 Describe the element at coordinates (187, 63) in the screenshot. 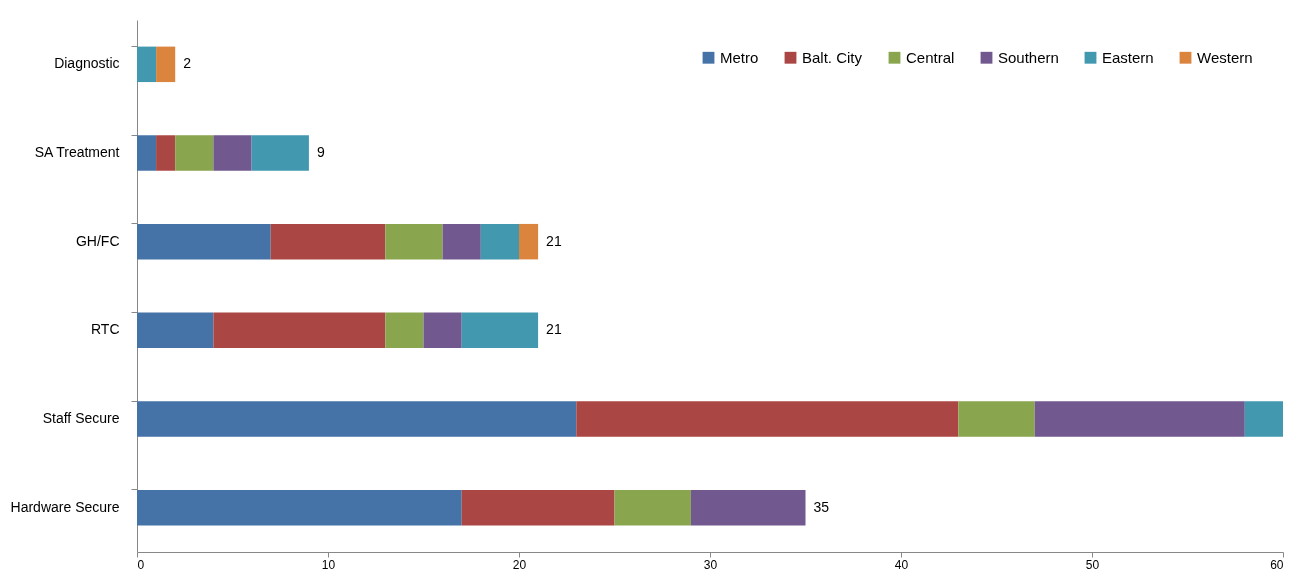

I see `total-label: 2` at that location.